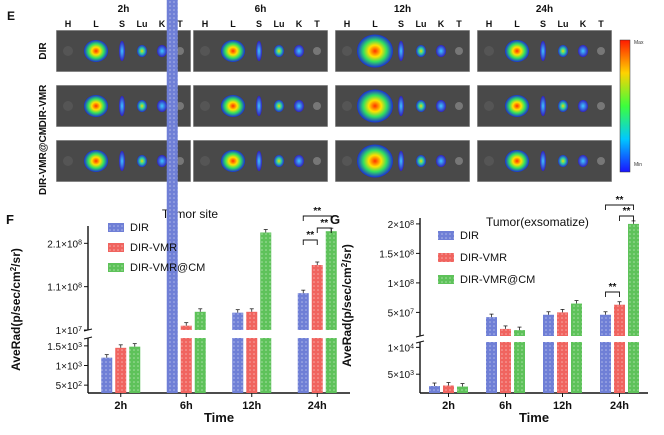 Image resolution: width=664 pixels, height=435 pixels. Describe the element at coordinates (544, 9) in the screenshot. I see `timepoint-label-24h: 24h` at that location.